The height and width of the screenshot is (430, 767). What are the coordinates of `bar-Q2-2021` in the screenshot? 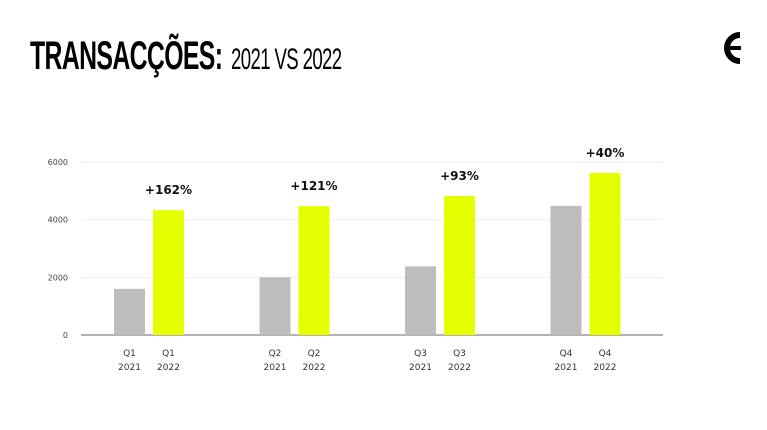 It's located at (275, 306).